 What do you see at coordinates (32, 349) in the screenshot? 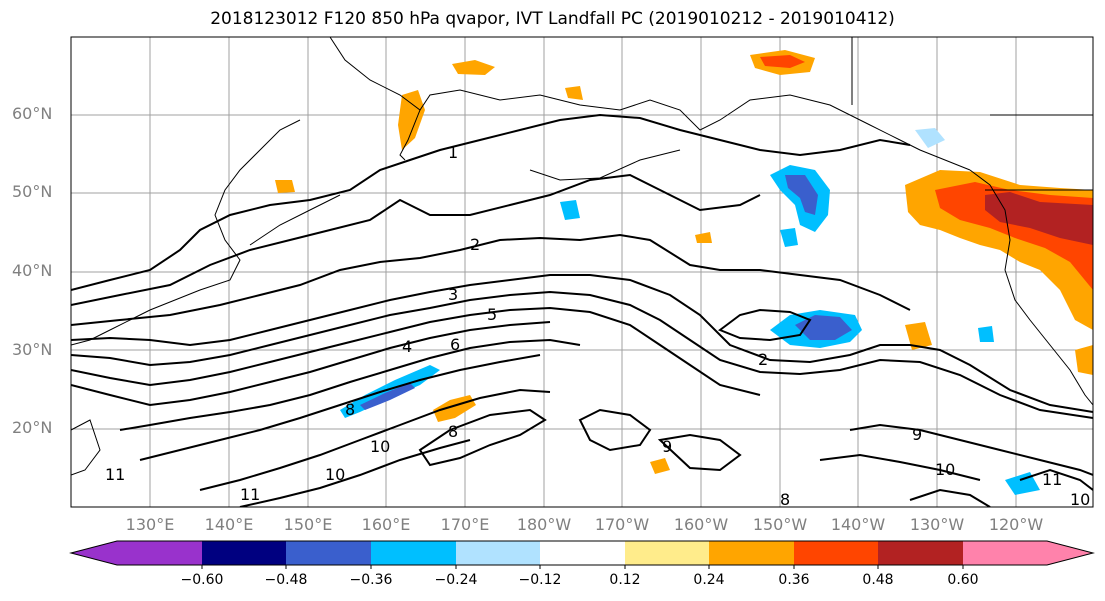
I see `lat-label-30n: 30°N` at bounding box center [32, 349].